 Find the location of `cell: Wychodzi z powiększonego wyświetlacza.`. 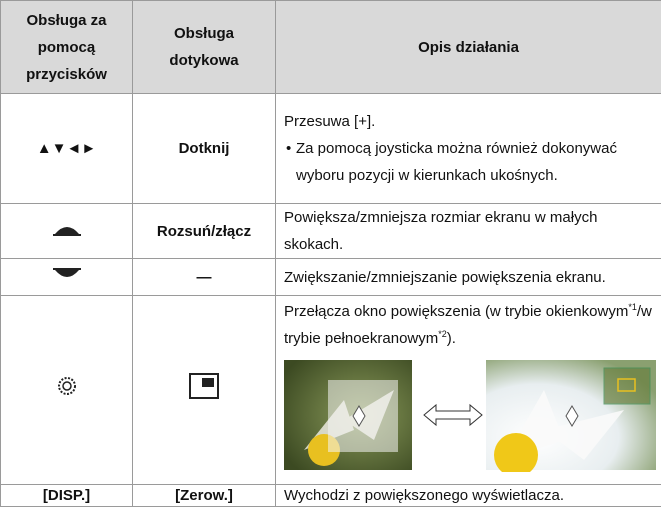

cell: Wychodzi z powiększonego wyświetlacza. is located at coordinates (468, 496).